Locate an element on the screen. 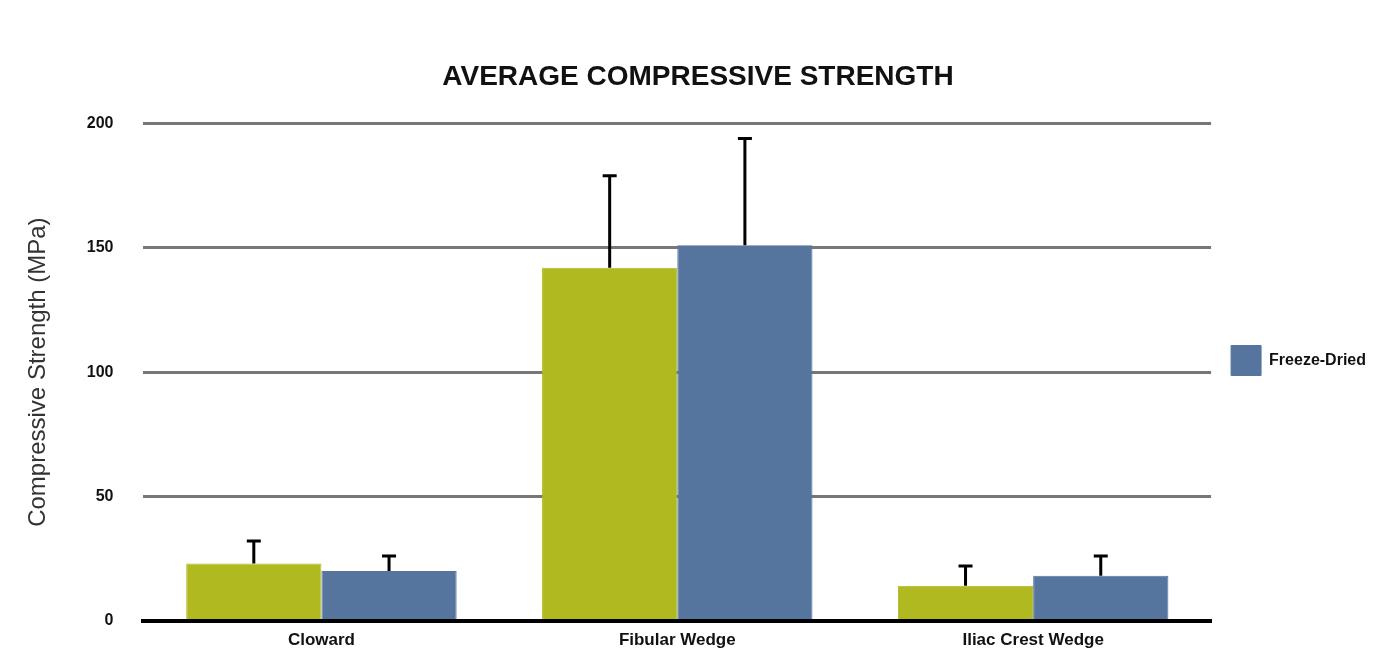 The width and height of the screenshot is (1396, 671). x-tick-label: Fibular Wedge is located at coordinates (677, 640).